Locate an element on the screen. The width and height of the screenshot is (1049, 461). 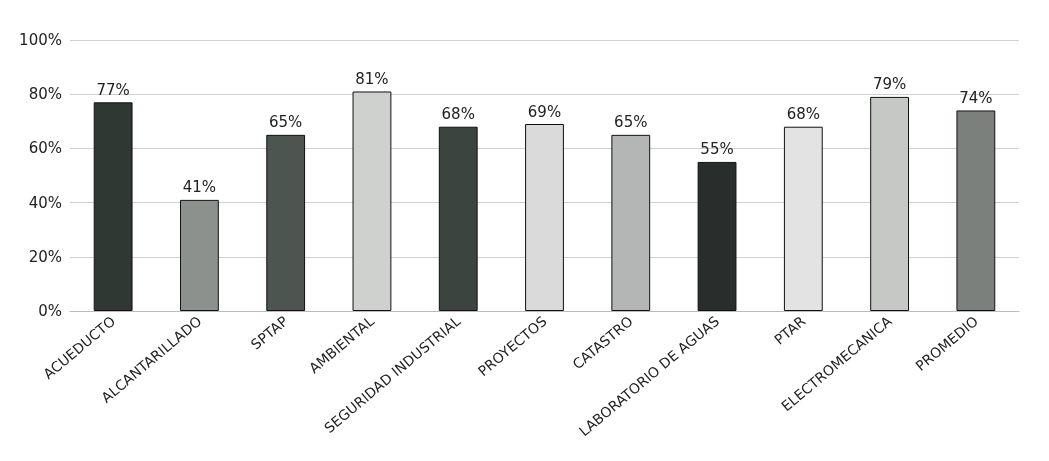
data-label: 77% is located at coordinates (113, 89).